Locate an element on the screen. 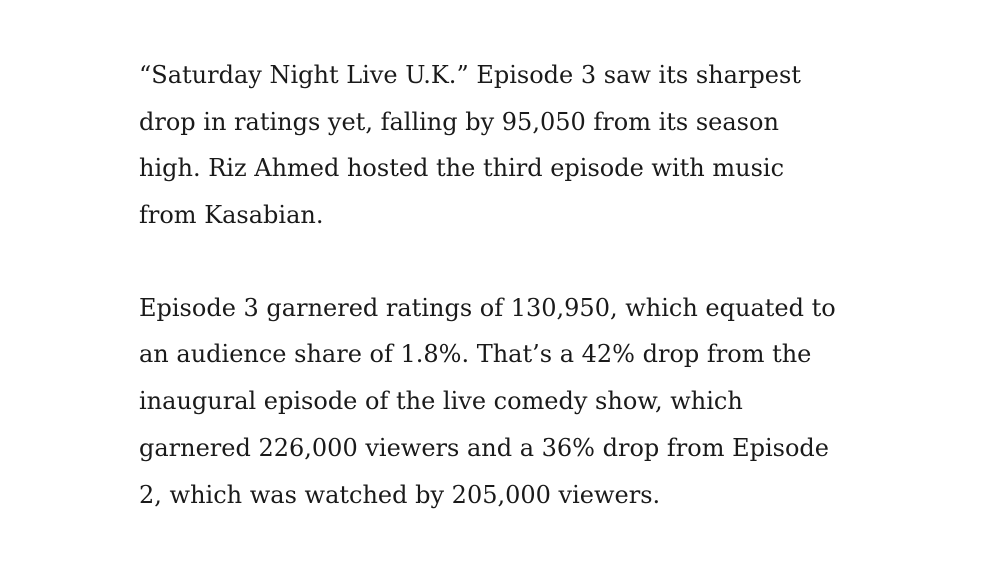 The height and width of the screenshot is (564, 999). text-line: from Kasabian. is located at coordinates (231, 215).